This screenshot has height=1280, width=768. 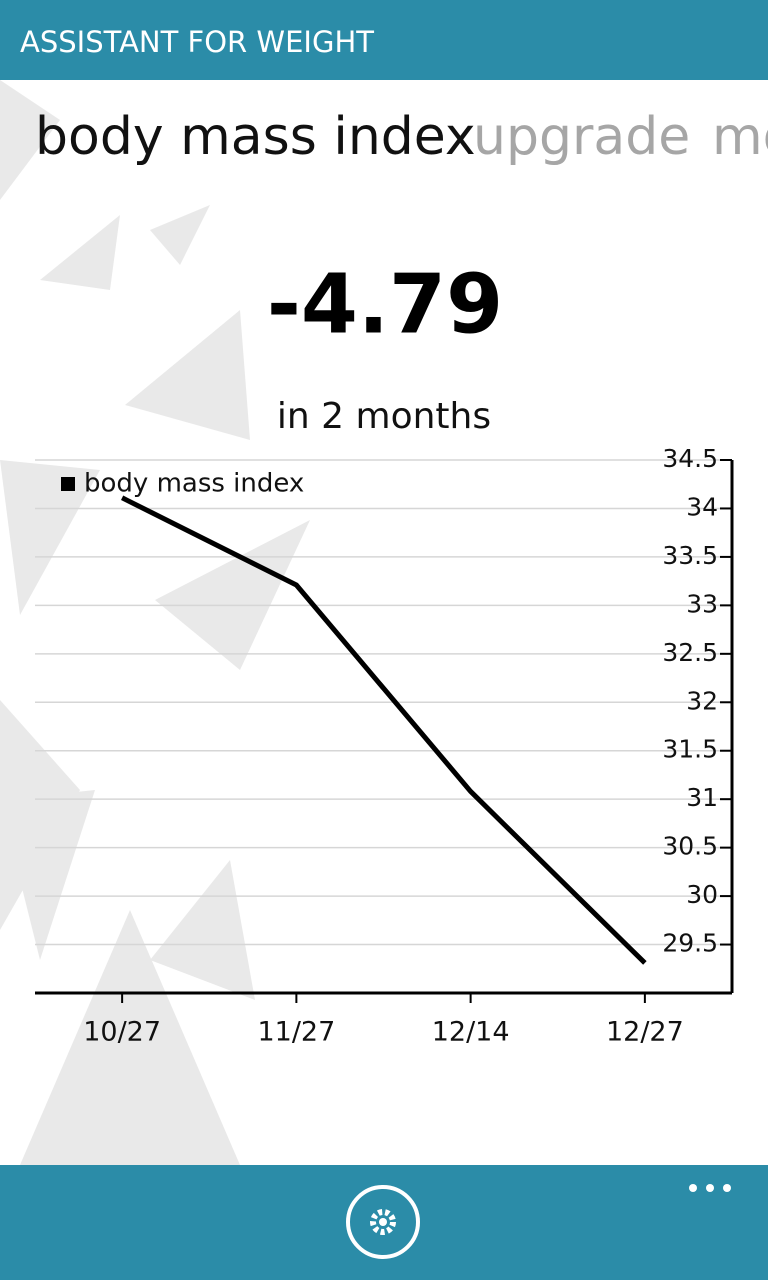 What do you see at coordinates (702, 797) in the screenshot?
I see `y-tick-label: 31` at bounding box center [702, 797].